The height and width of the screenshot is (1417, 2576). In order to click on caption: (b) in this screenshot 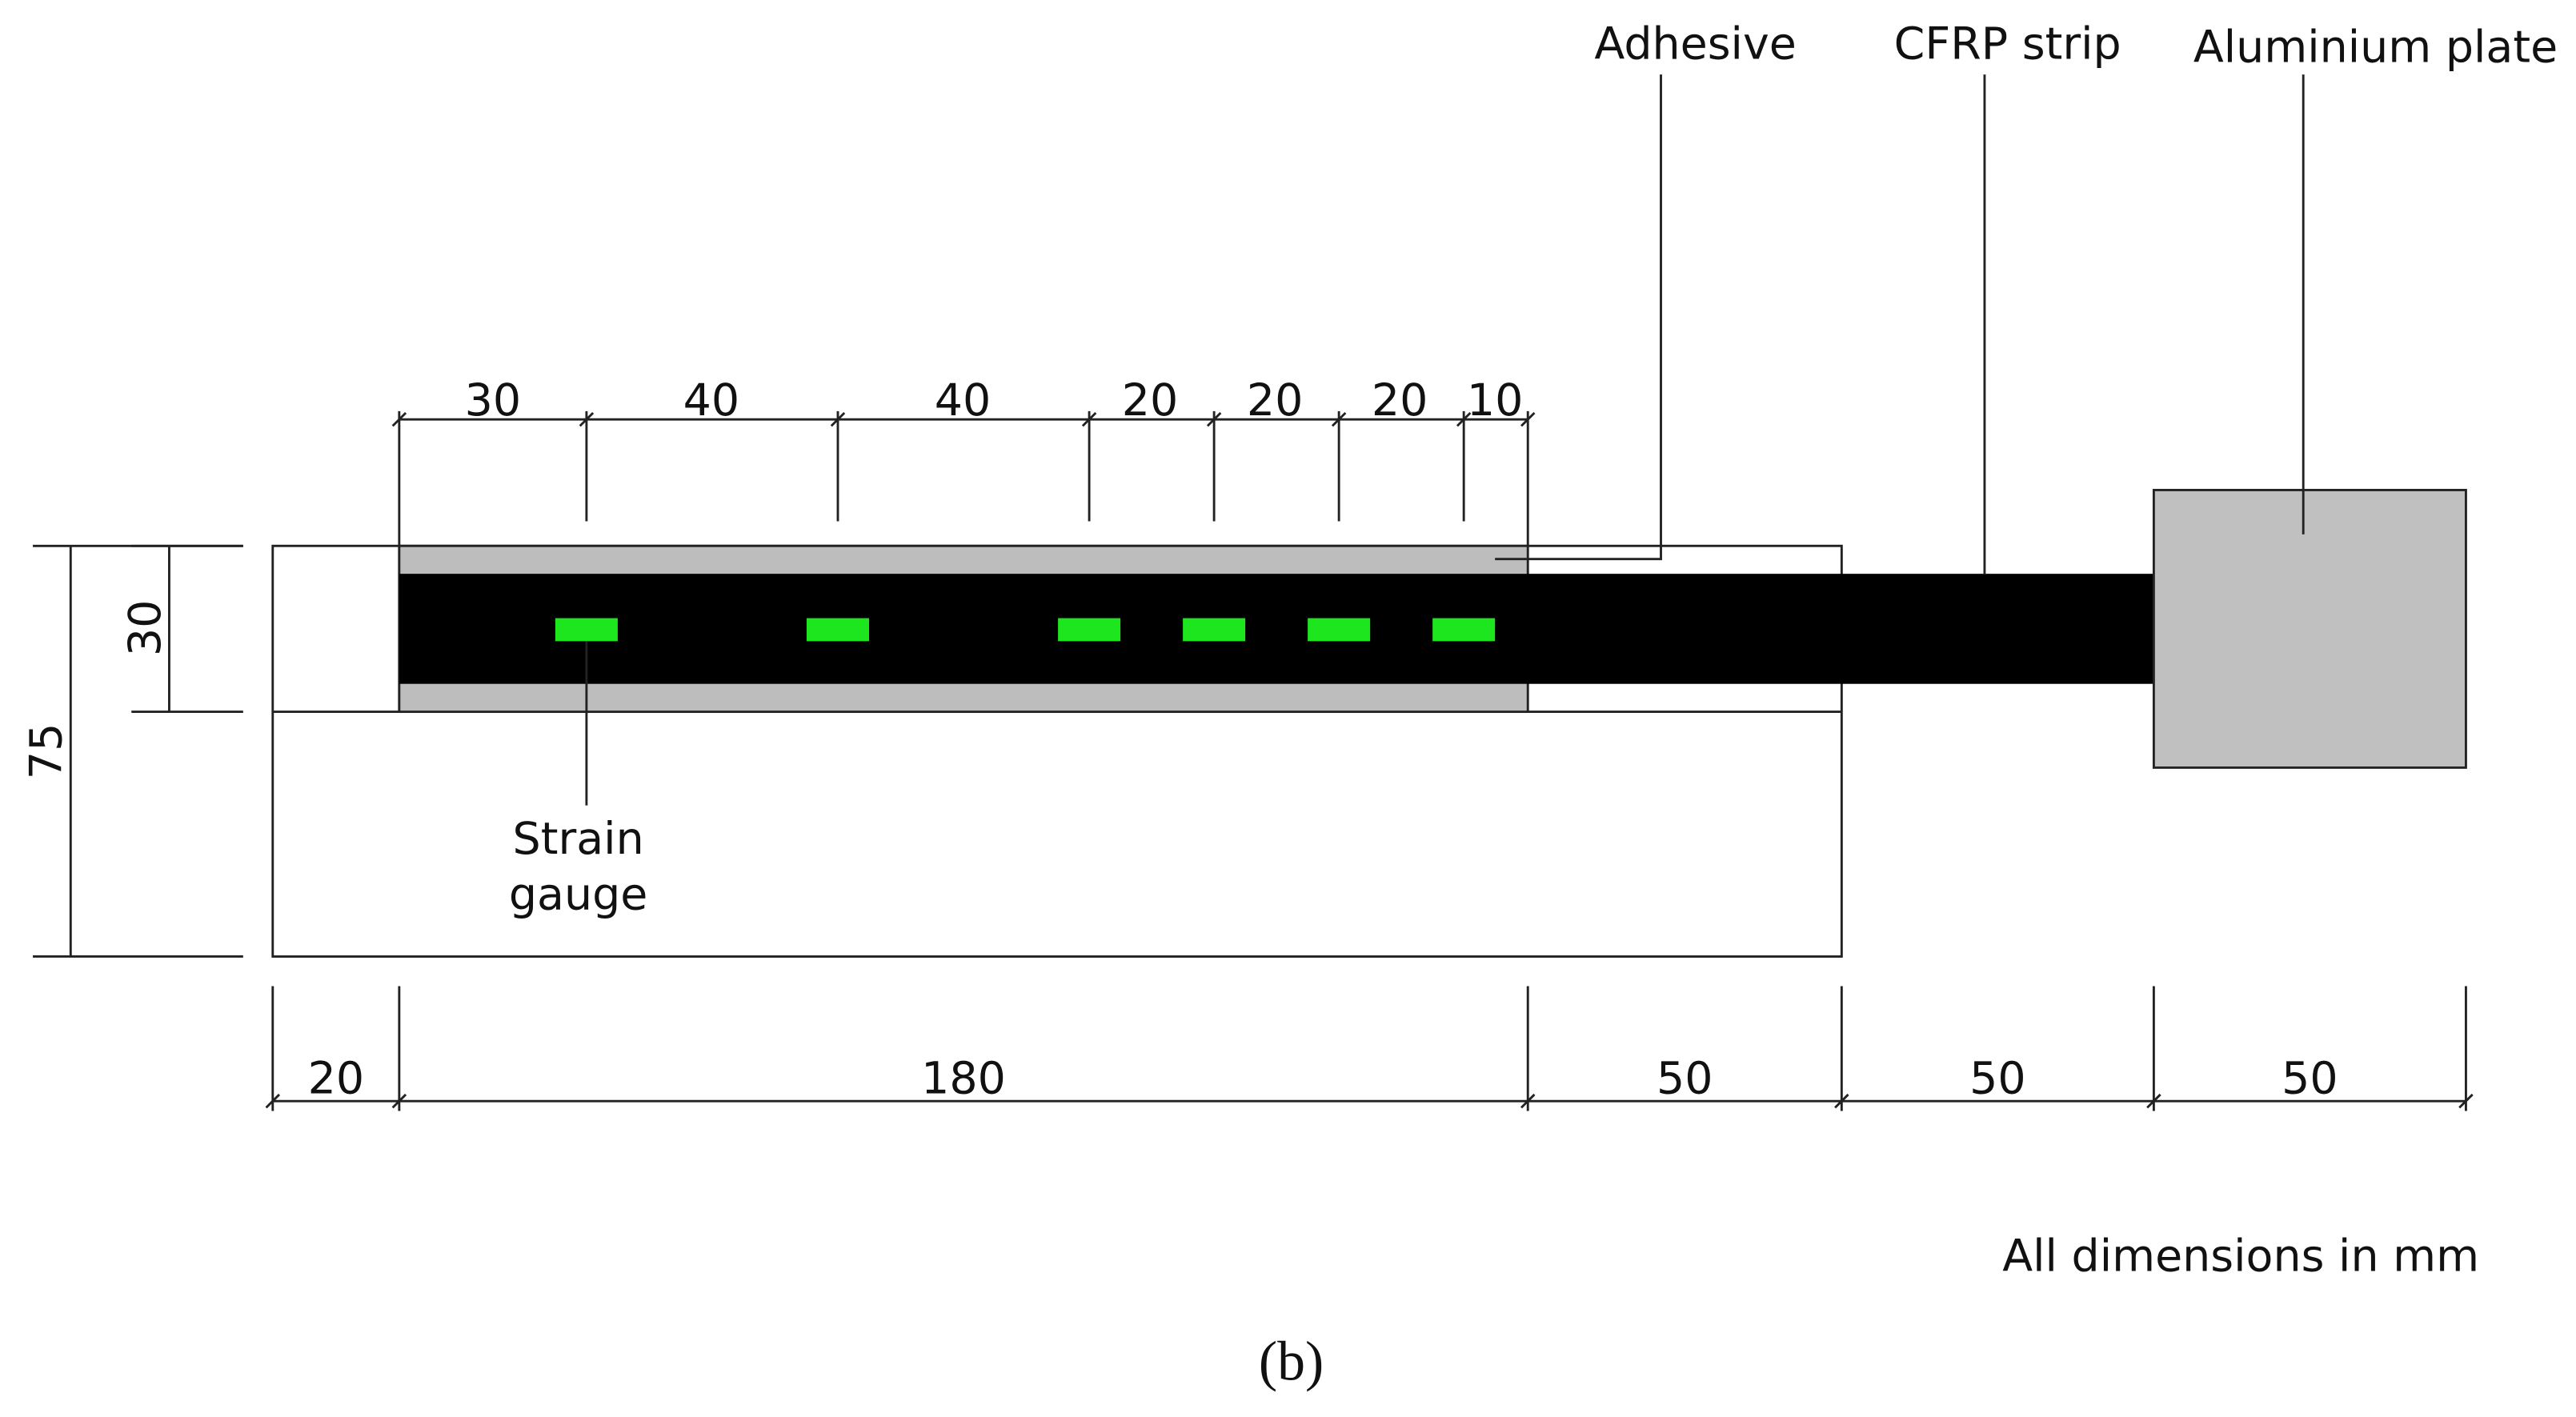, I will do `click(1291, 1362)`.